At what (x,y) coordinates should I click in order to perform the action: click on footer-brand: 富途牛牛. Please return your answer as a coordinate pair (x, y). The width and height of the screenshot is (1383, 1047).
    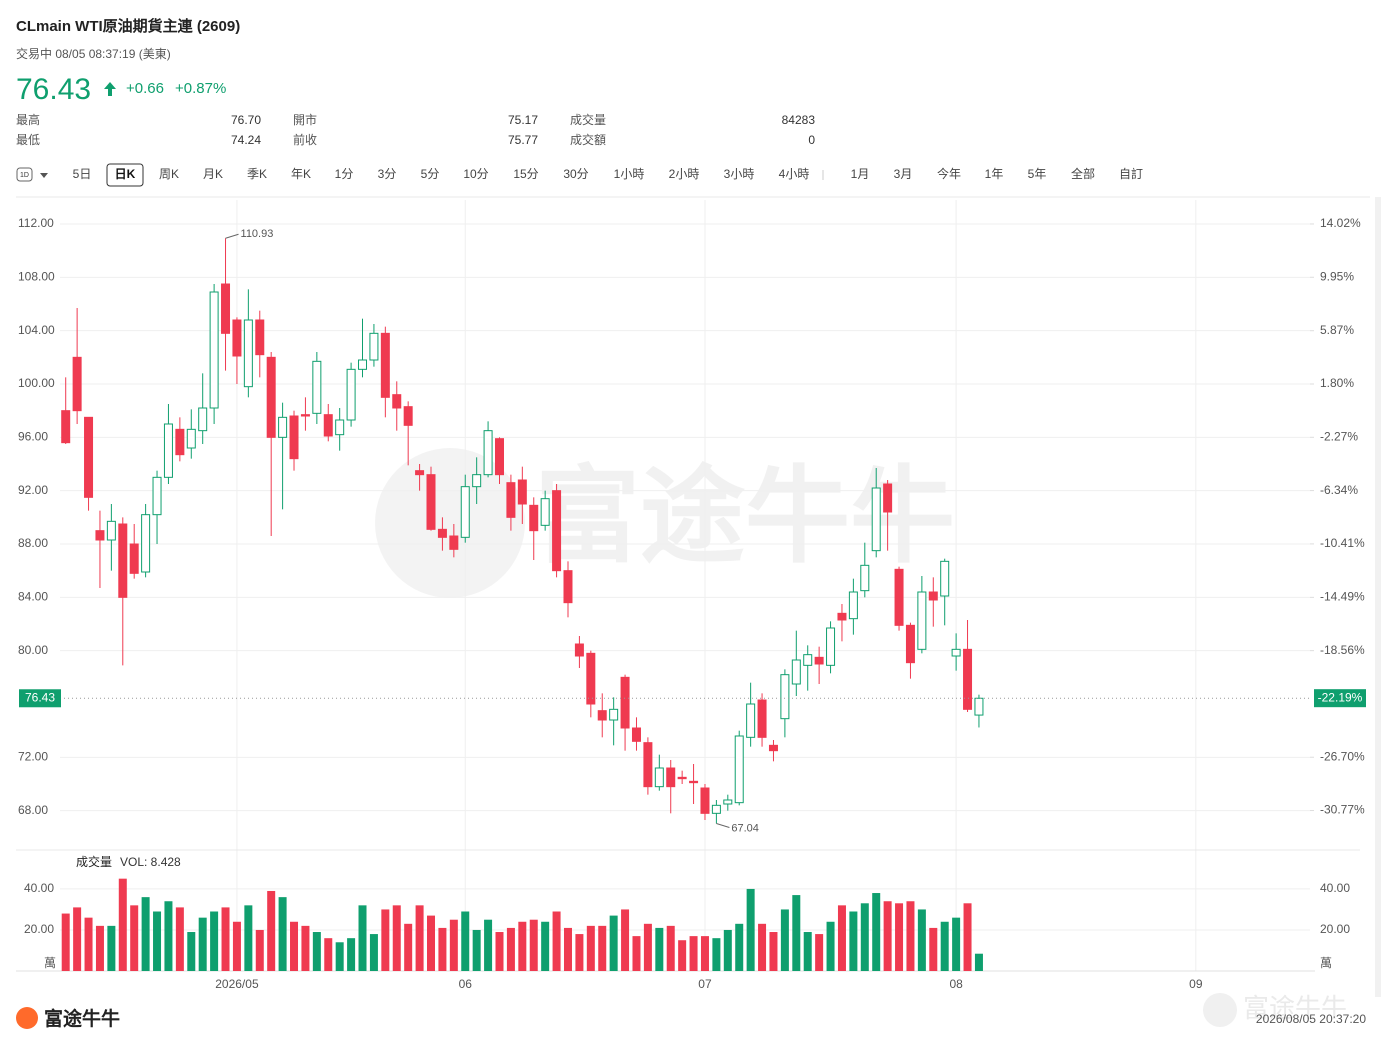
    Looking at the image, I should click on (82, 1018).